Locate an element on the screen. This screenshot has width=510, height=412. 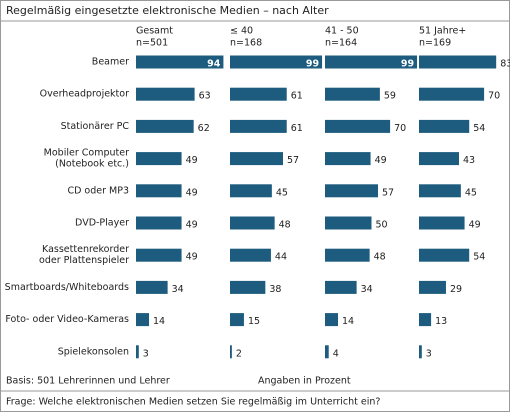
category-label: Spielekonsolen is located at coordinates (93, 351).